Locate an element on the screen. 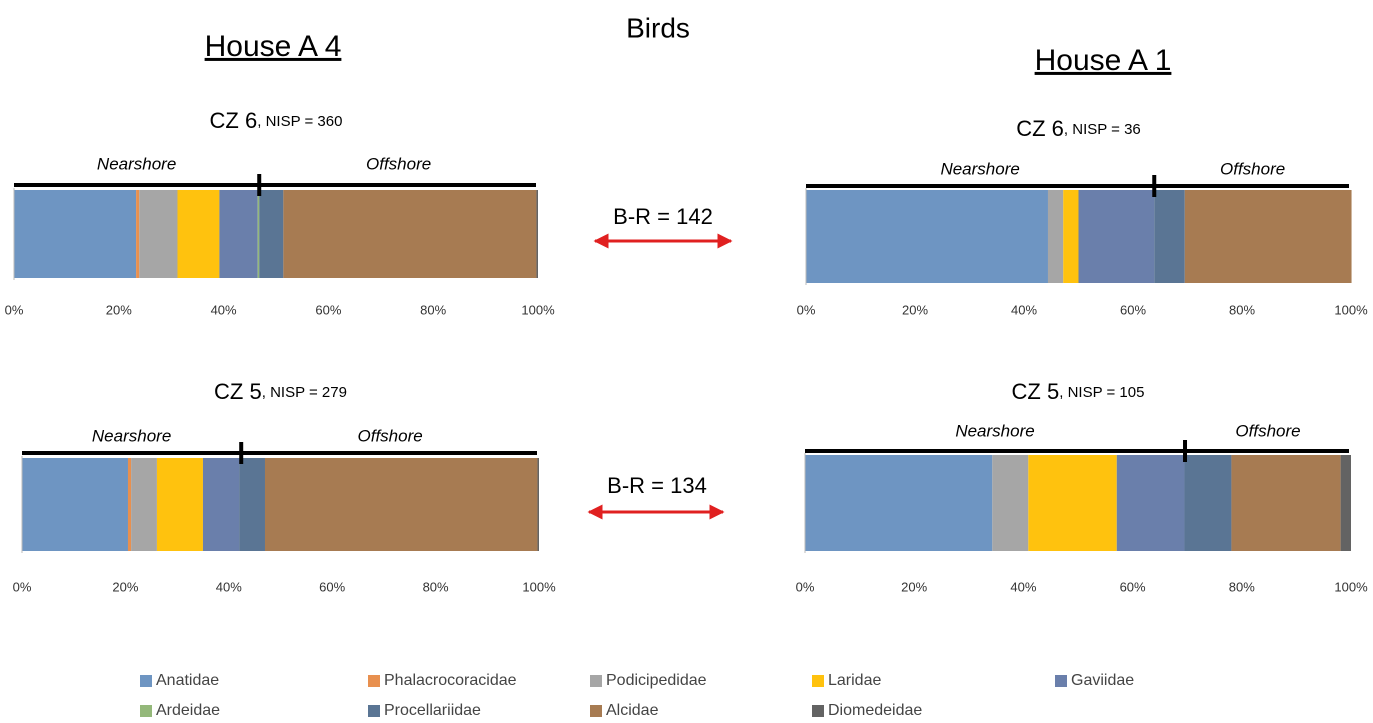 Image resolution: width=1373 pixels, height=723 pixels. chart-subtitle: , NISP = 36 is located at coordinates (1102, 129).